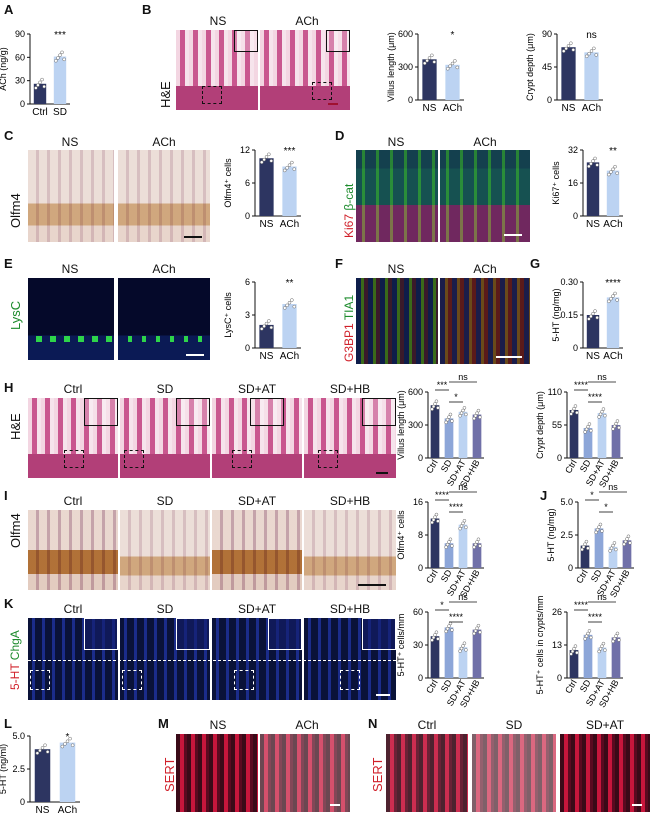 The height and width of the screenshot is (836, 658). I want to click on significance-label: *, so click(606, 507).